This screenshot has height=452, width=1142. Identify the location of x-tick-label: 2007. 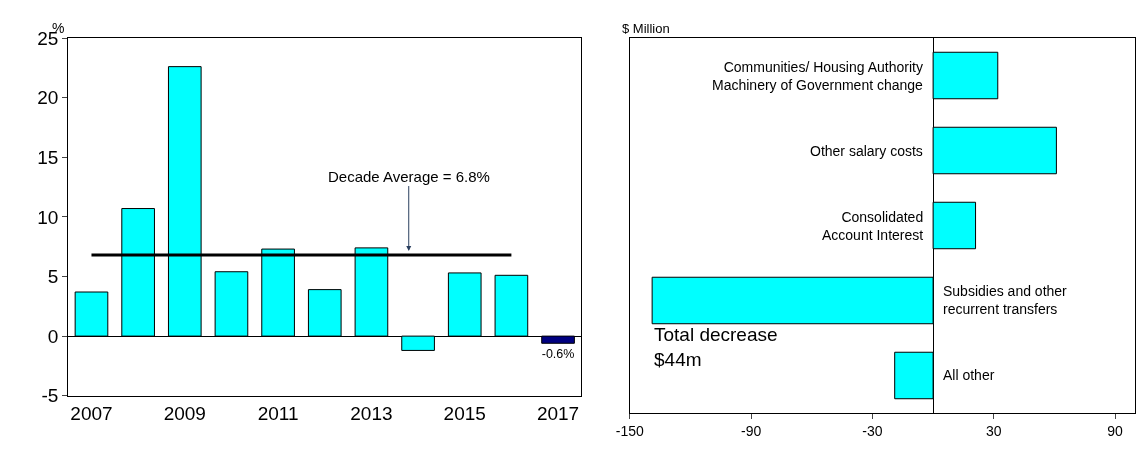
(91, 413).